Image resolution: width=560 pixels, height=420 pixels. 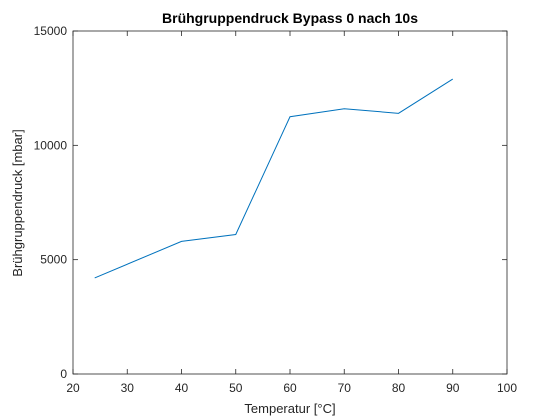 I want to click on y-tick-label: 15000, so click(x=51, y=31).